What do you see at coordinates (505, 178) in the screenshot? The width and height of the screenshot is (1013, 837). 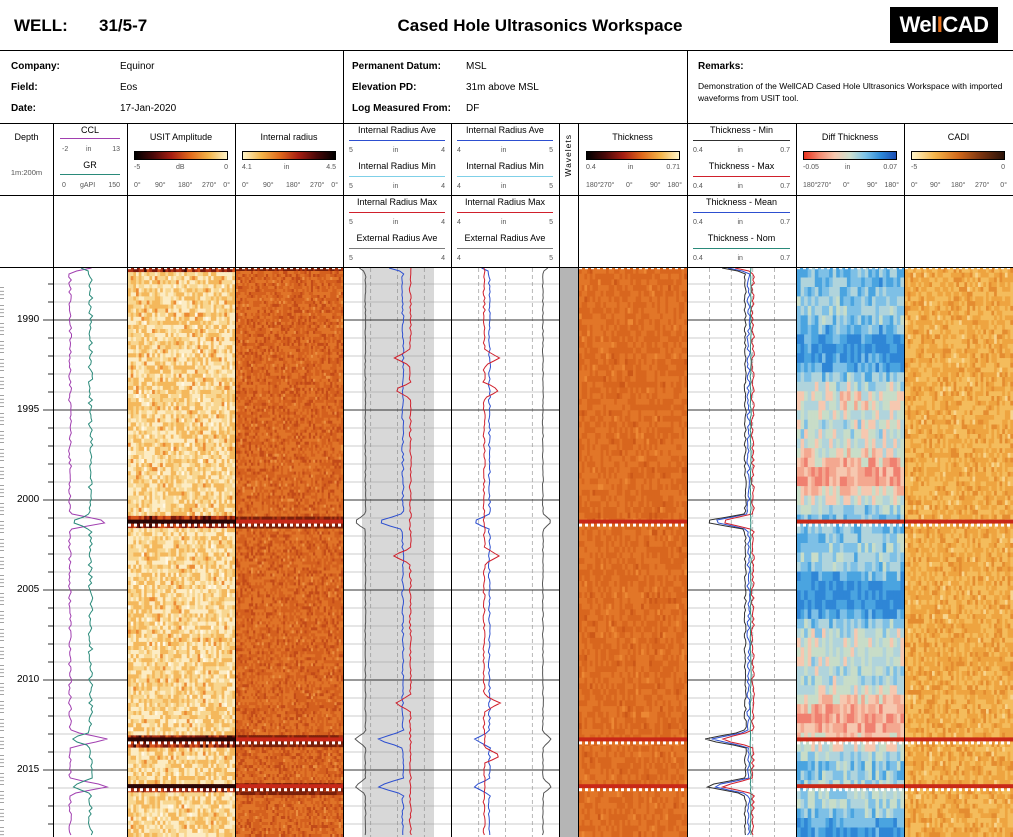 I see `c2-curve-1: Internal Radius Min 4 in 5` at bounding box center [505, 178].